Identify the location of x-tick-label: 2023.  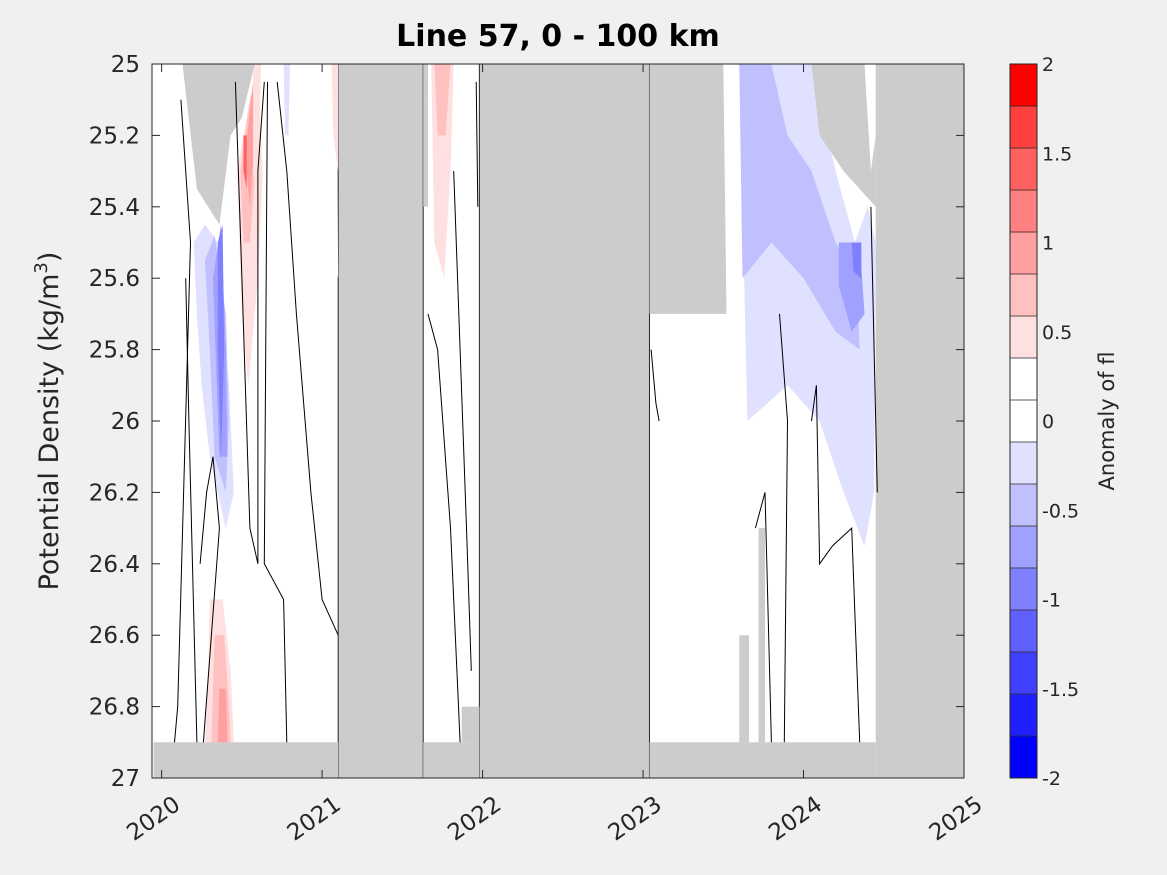
(635, 818).